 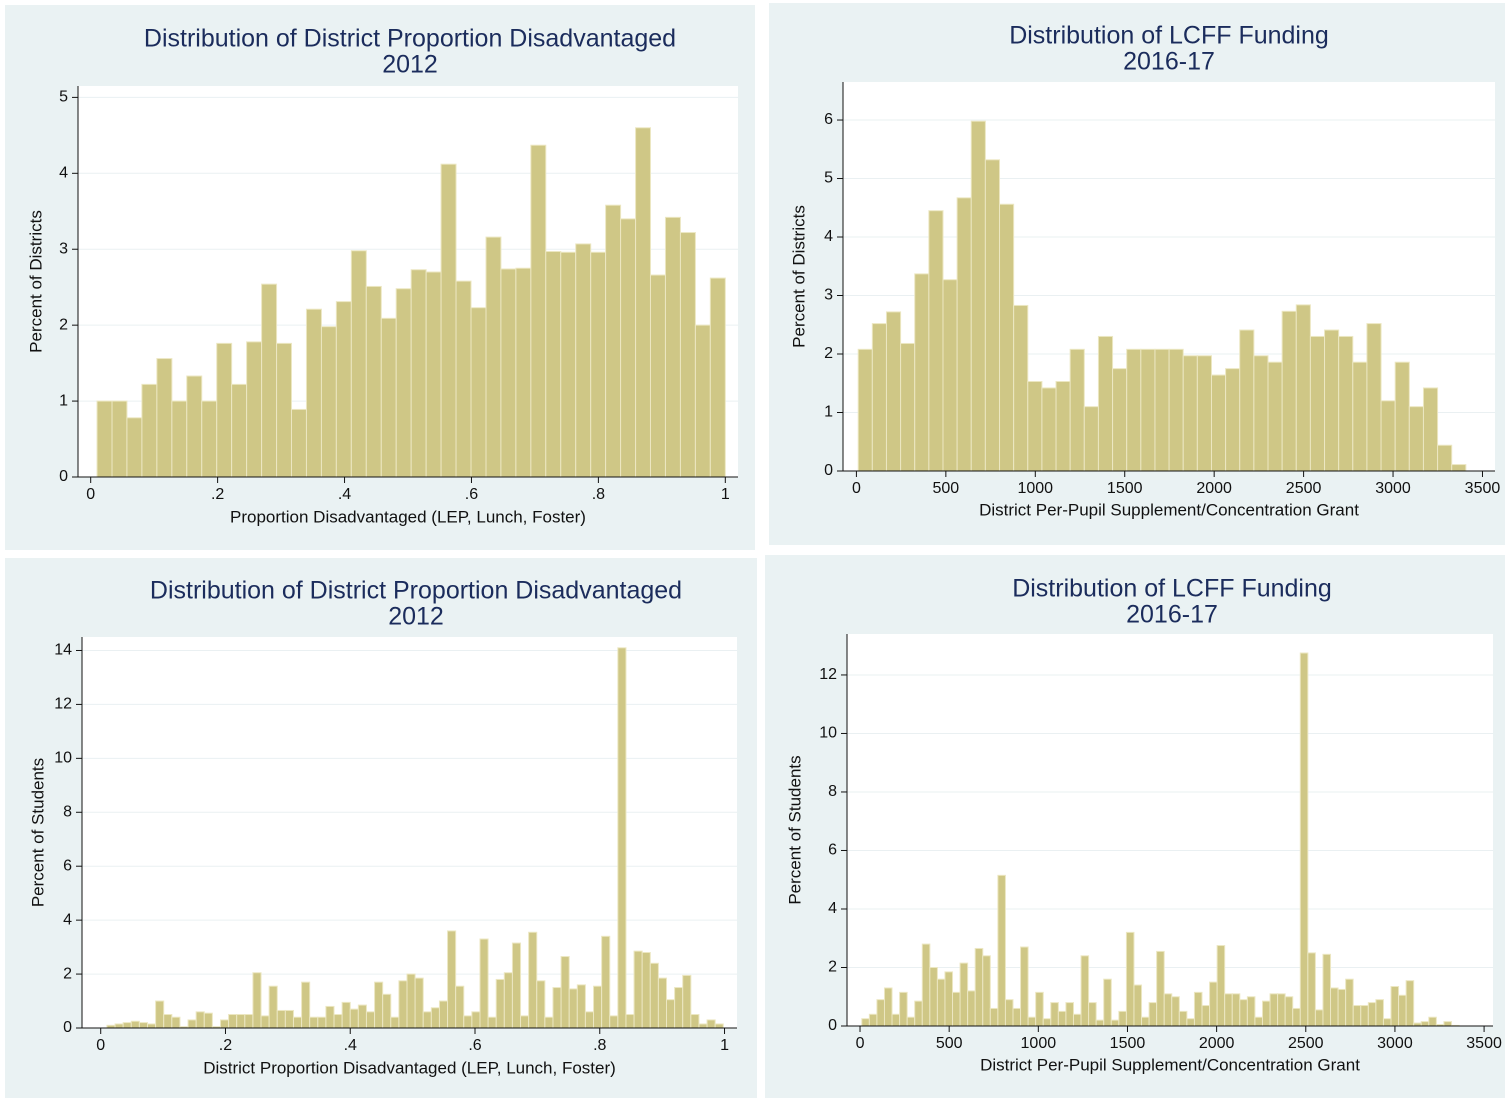 I want to click on x-tick-label: .6, so click(x=474, y=1045).